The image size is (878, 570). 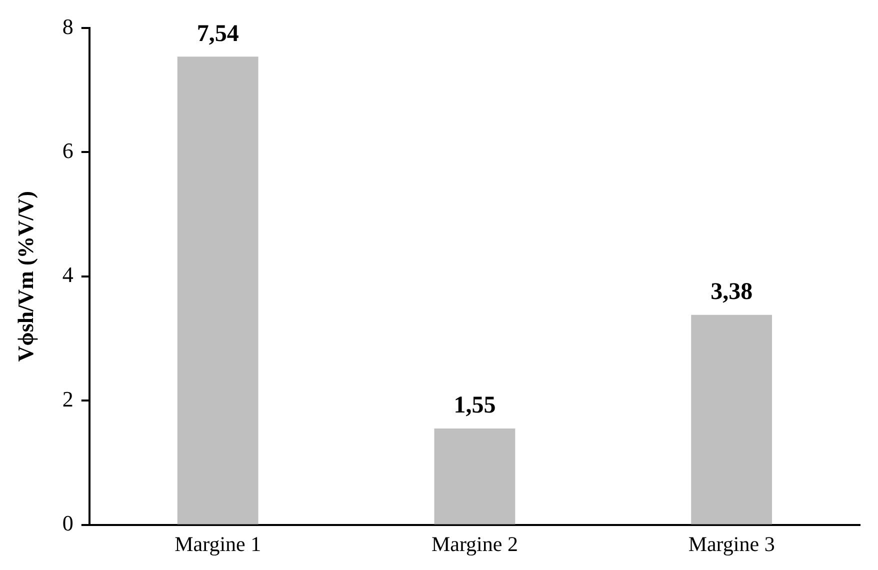 I want to click on x-tick-label: Margine 3, so click(x=731, y=544).